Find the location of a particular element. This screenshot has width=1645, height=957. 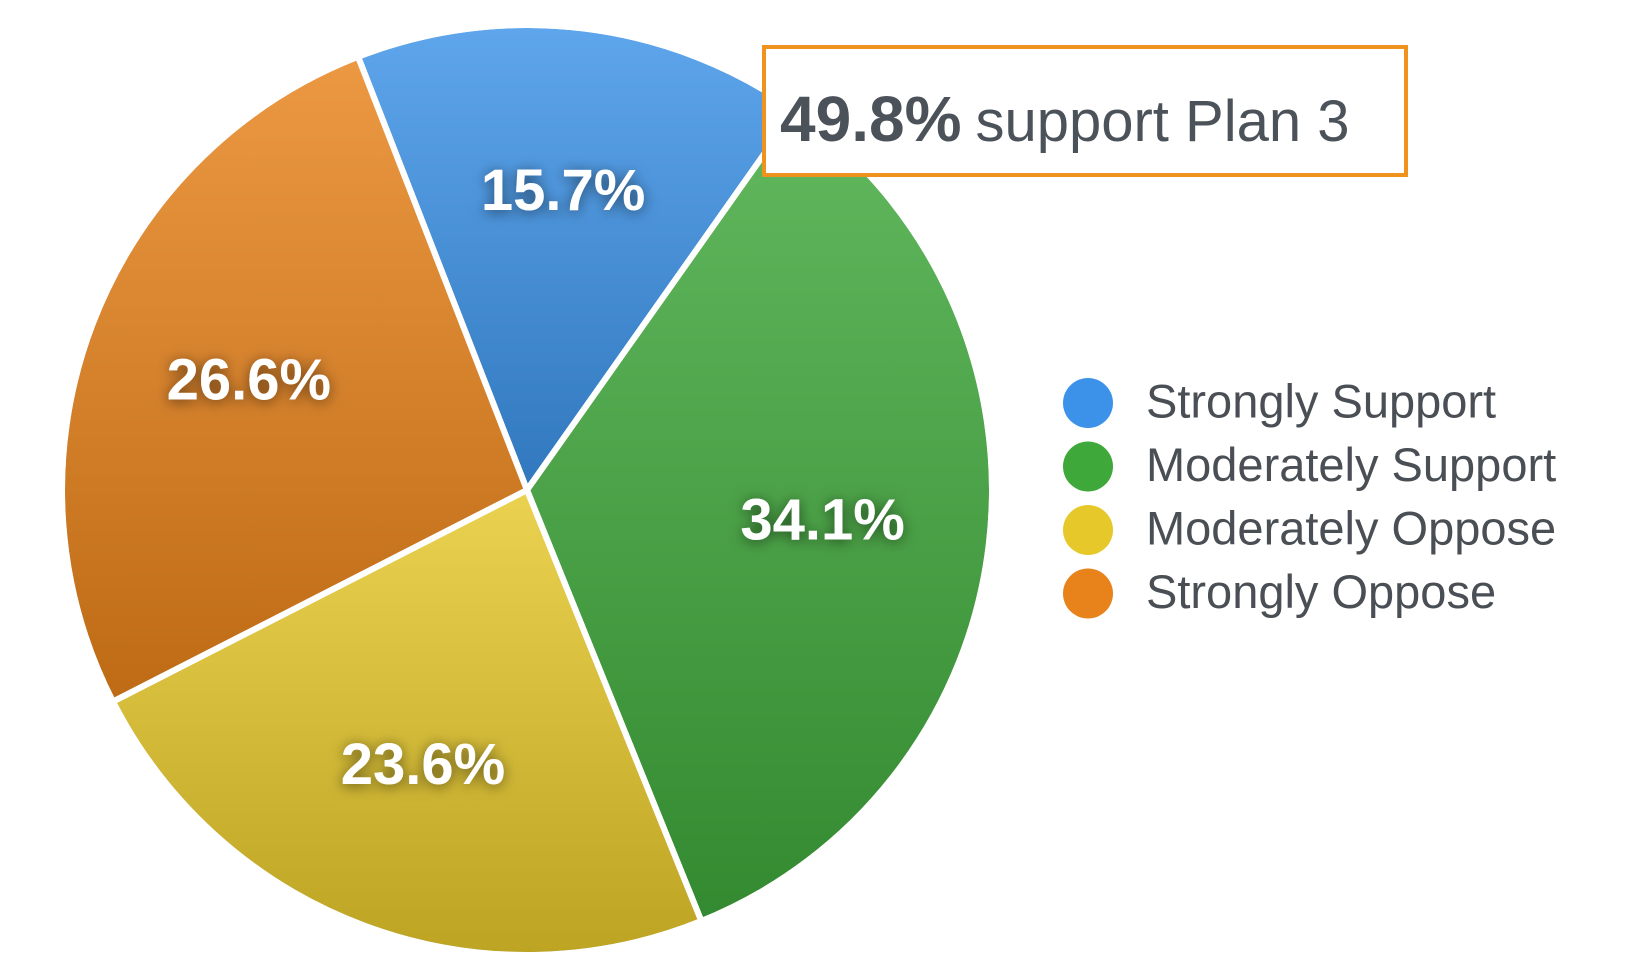

annotation: 49.8% support Plan 3 is located at coordinates (1065, 119).